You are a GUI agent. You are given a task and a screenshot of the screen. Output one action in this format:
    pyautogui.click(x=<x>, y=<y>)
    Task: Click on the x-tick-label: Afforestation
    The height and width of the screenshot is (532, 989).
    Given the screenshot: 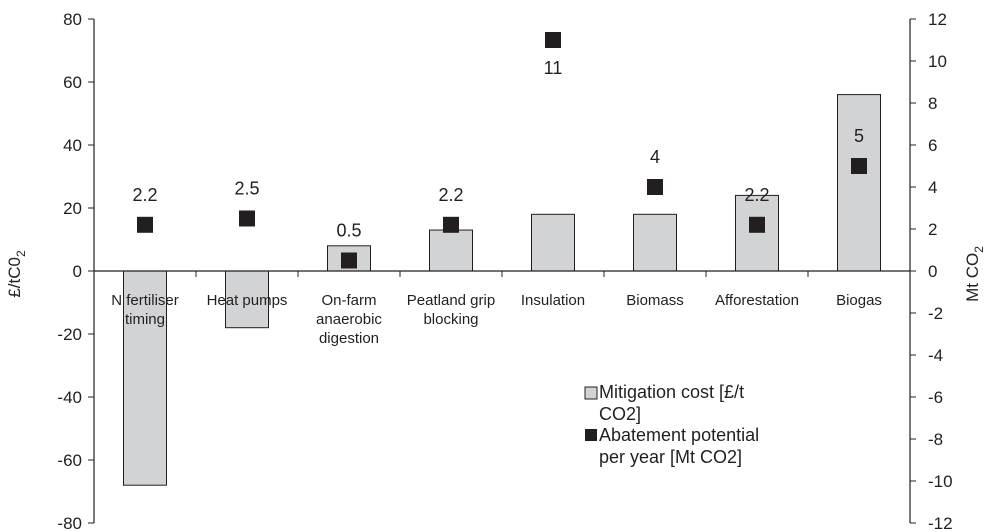 What is the action you would take?
    pyautogui.click(x=757, y=300)
    